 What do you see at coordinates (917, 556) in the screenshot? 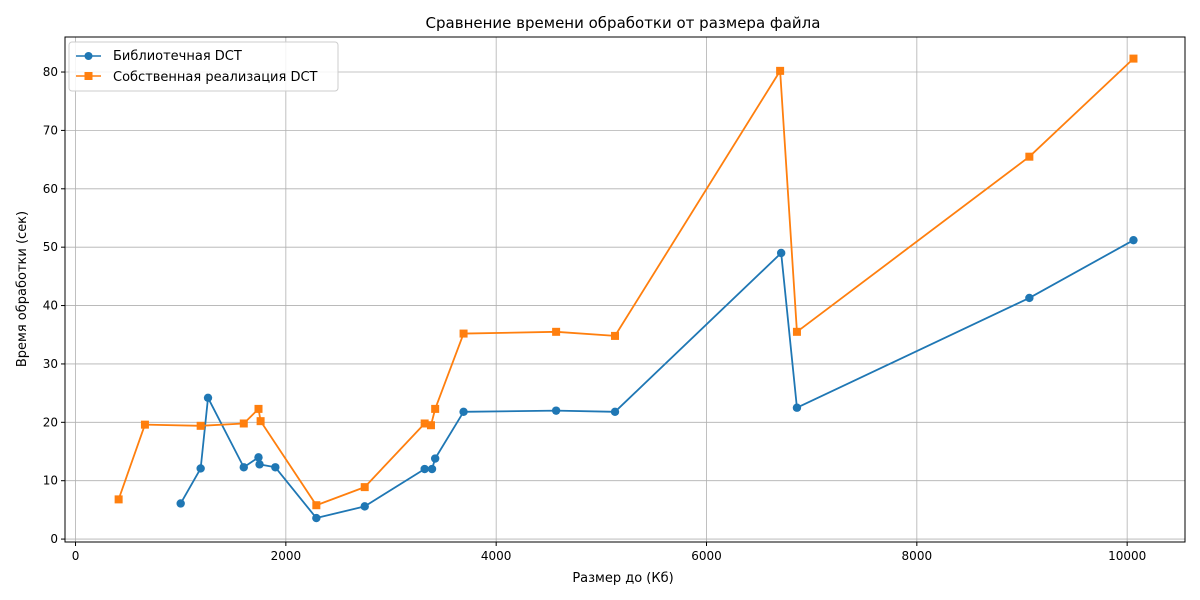
I see `x-tick-label: 8000` at bounding box center [917, 556].